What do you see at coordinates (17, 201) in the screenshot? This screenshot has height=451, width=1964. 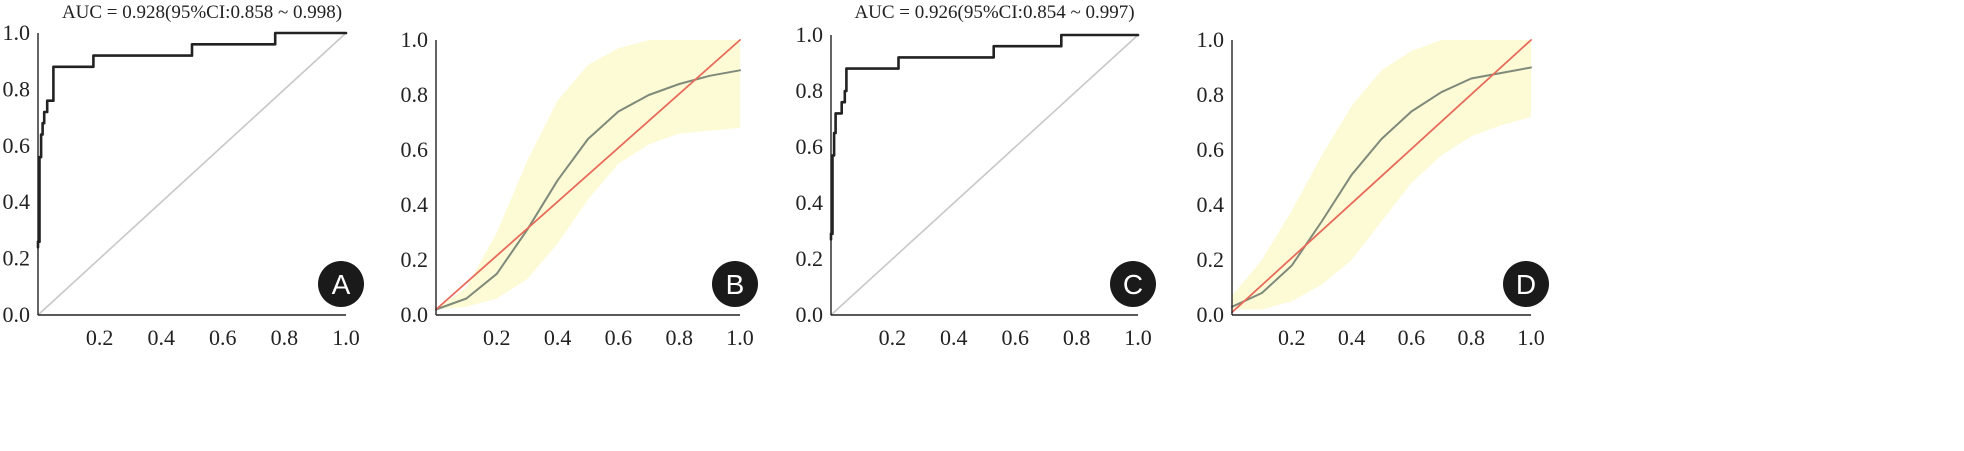 I see `y-tick-label-a: 0.4` at bounding box center [17, 201].